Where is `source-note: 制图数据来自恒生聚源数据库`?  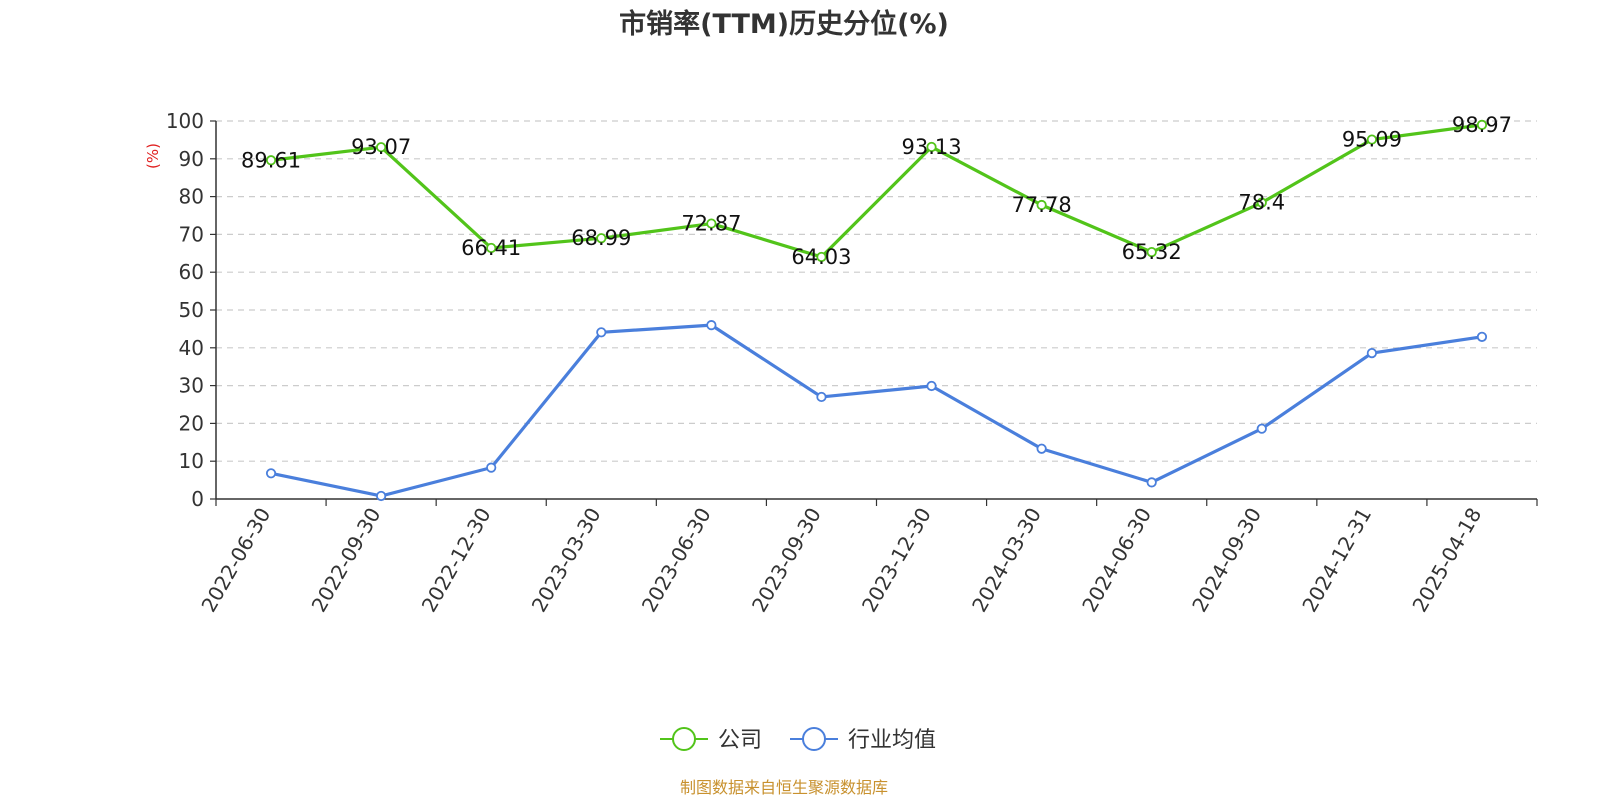 source-note: 制图数据来自恒生聚源数据库 is located at coordinates (784, 787).